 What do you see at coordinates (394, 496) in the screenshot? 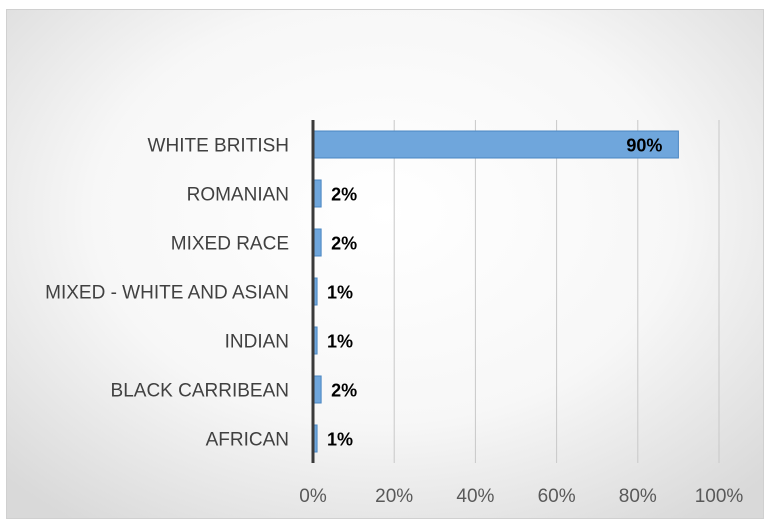
I see `x-tick-label: 20%` at bounding box center [394, 496].